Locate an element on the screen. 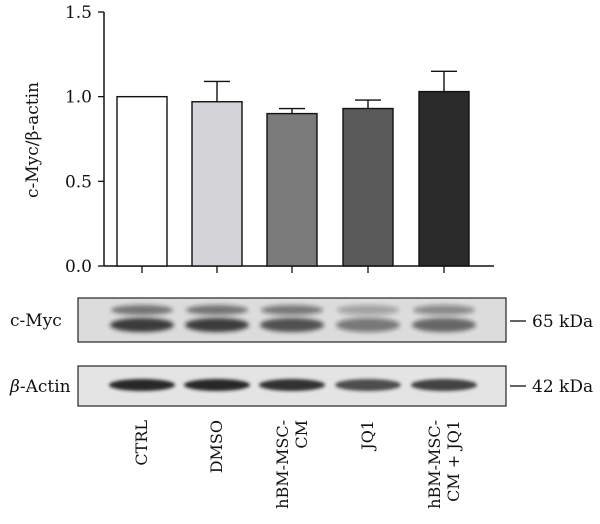 The width and height of the screenshot is (600, 524). marker-label-65: 65 kDa is located at coordinates (562, 322).